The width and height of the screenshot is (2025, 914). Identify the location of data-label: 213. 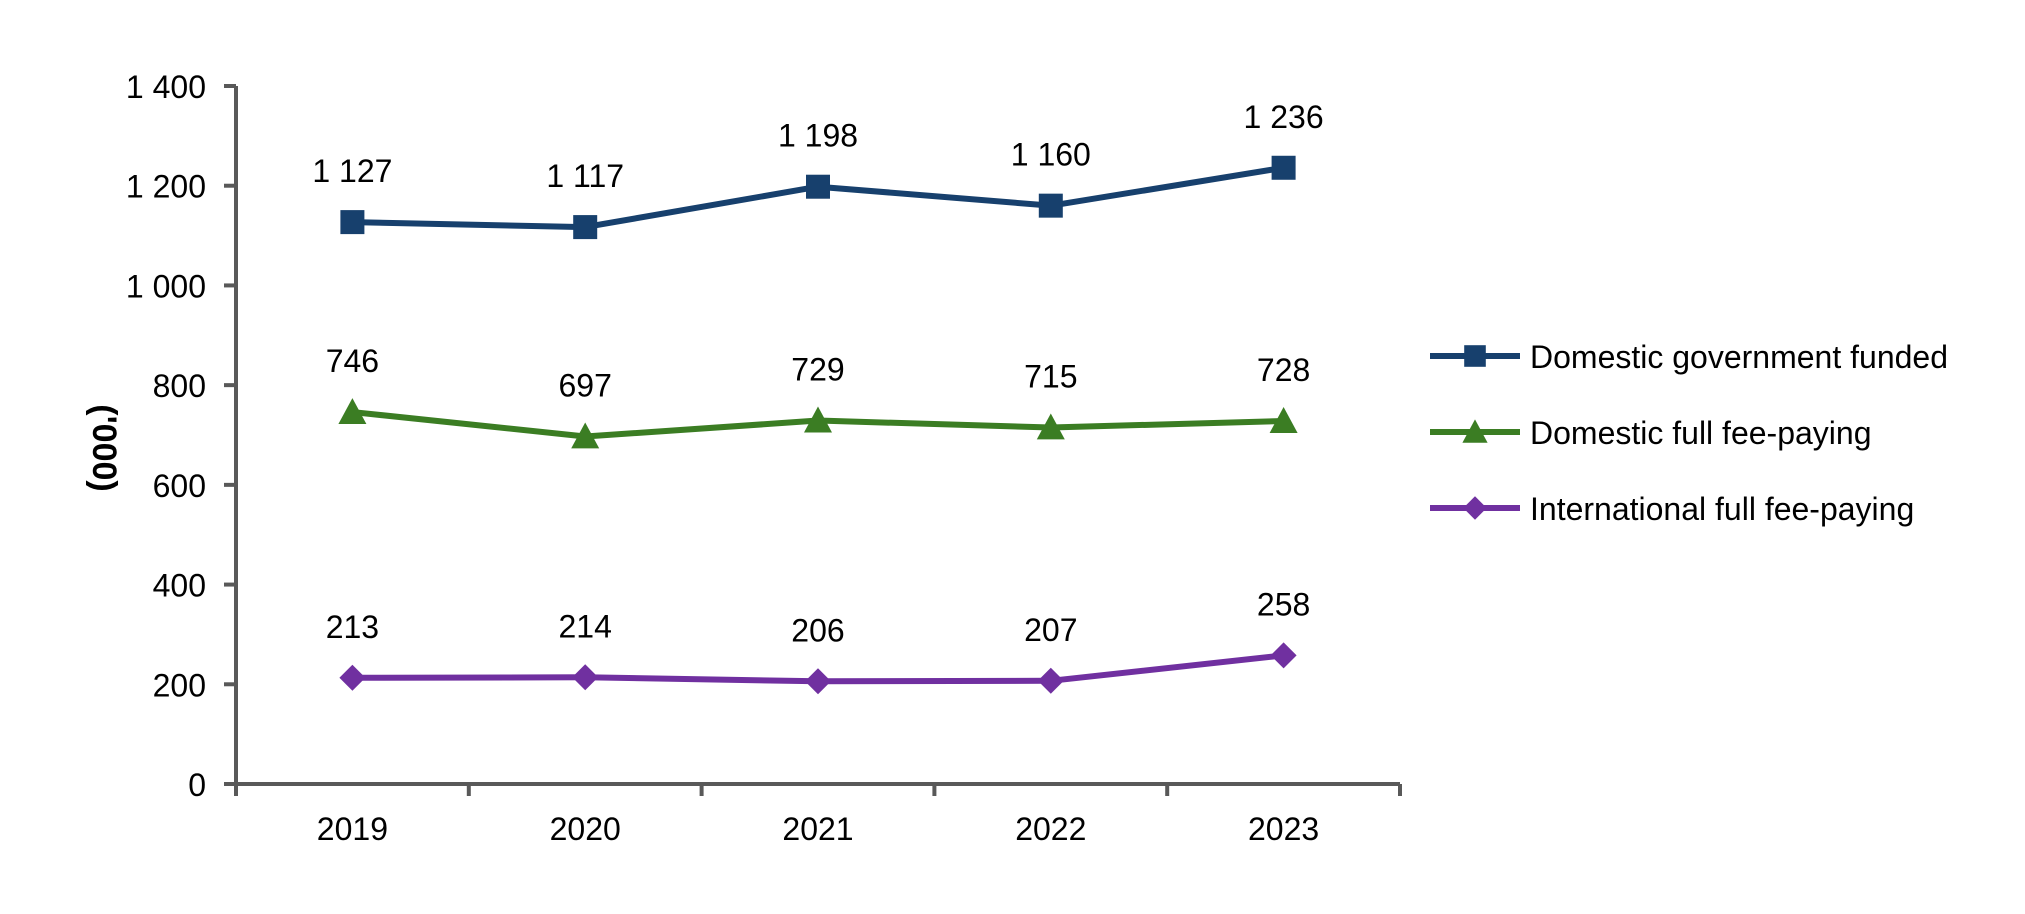
(352, 627).